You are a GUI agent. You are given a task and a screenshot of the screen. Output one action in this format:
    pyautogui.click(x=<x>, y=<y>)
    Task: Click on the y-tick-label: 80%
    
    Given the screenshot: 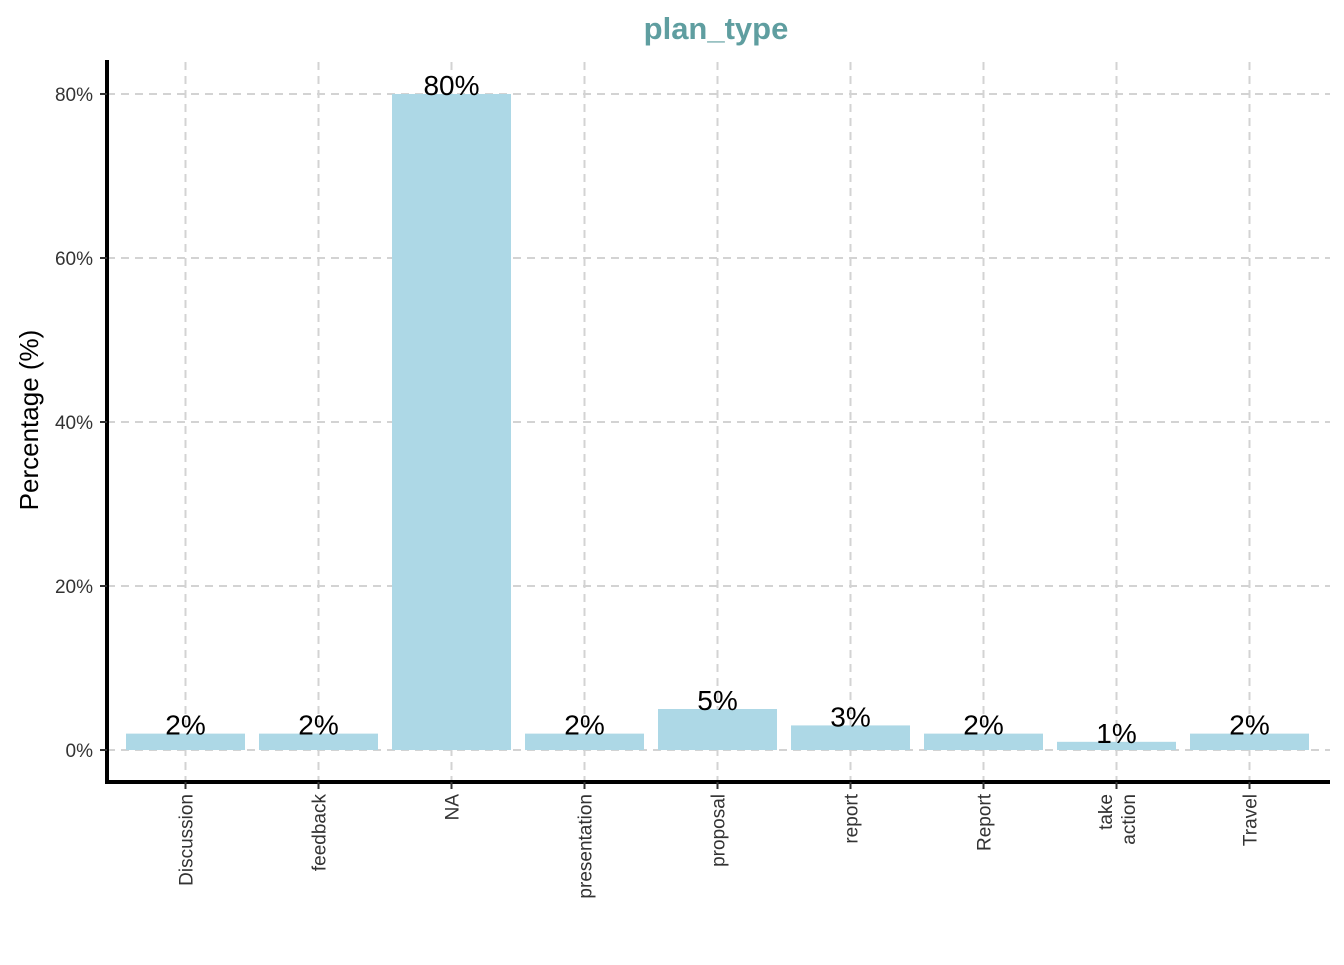 What is the action you would take?
    pyautogui.click(x=74, y=95)
    